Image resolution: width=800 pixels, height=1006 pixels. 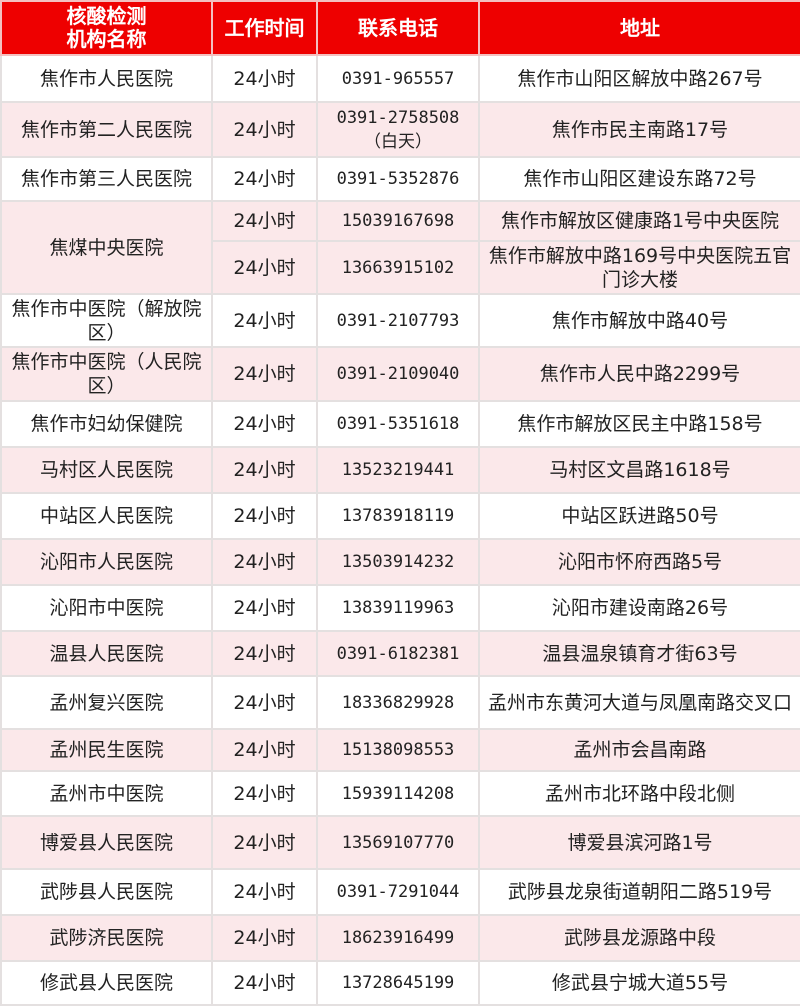 I want to click on header-address: 地址, so click(x=639, y=28).